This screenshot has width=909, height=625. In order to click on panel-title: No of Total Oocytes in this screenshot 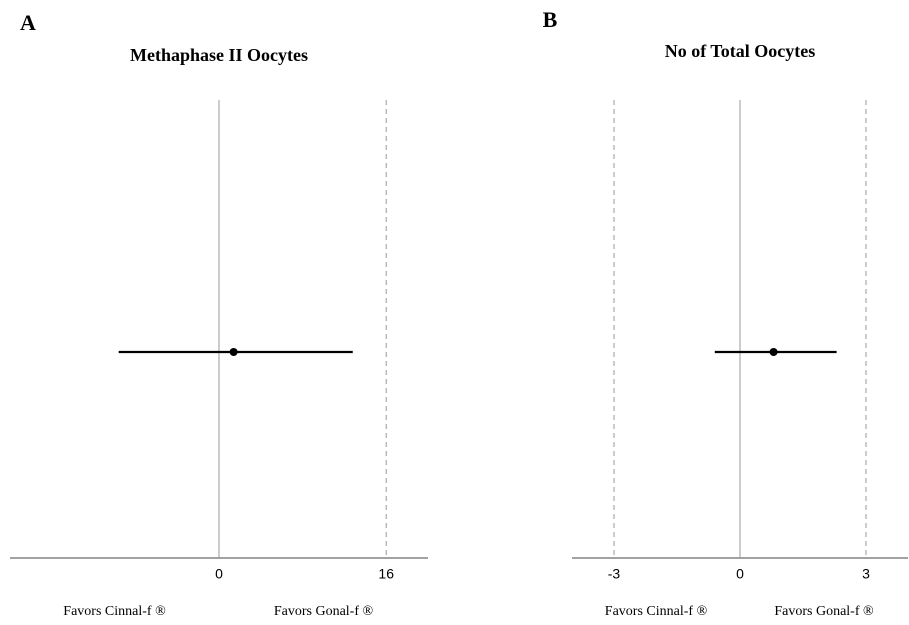, I will do `click(740, 51)`.